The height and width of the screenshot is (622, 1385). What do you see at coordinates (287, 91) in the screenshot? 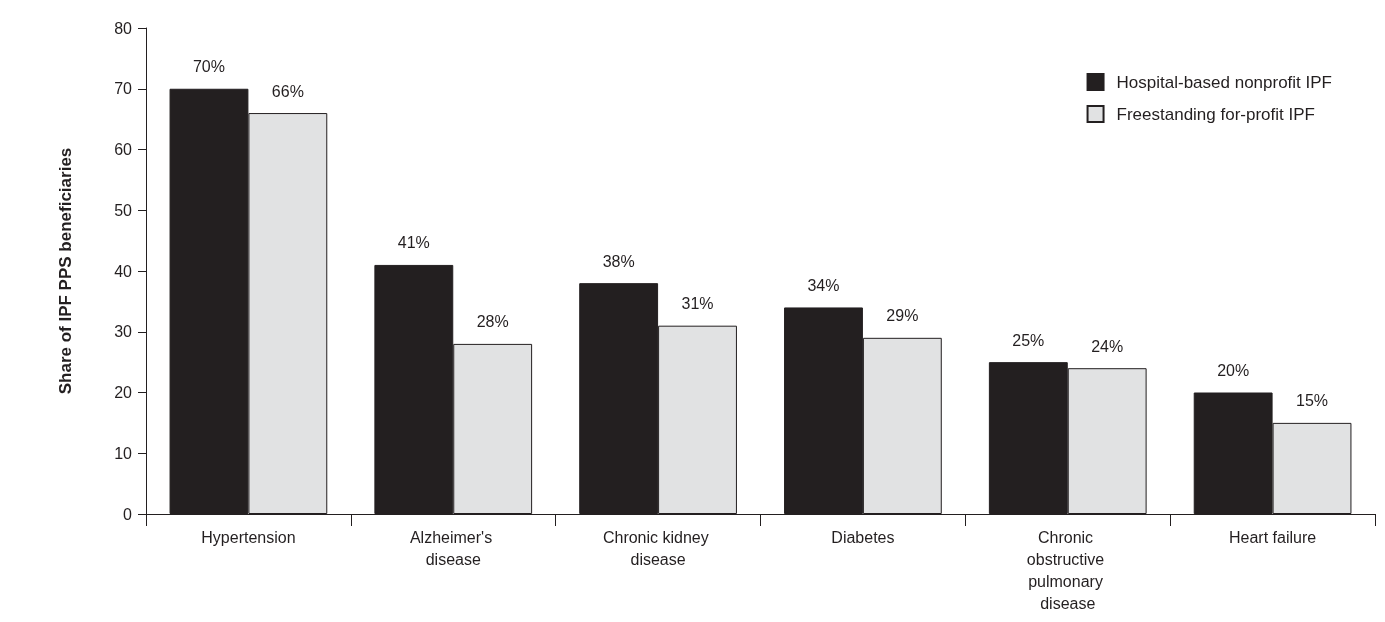
I see `data-label: 66%` at bounding box center [287, 91].